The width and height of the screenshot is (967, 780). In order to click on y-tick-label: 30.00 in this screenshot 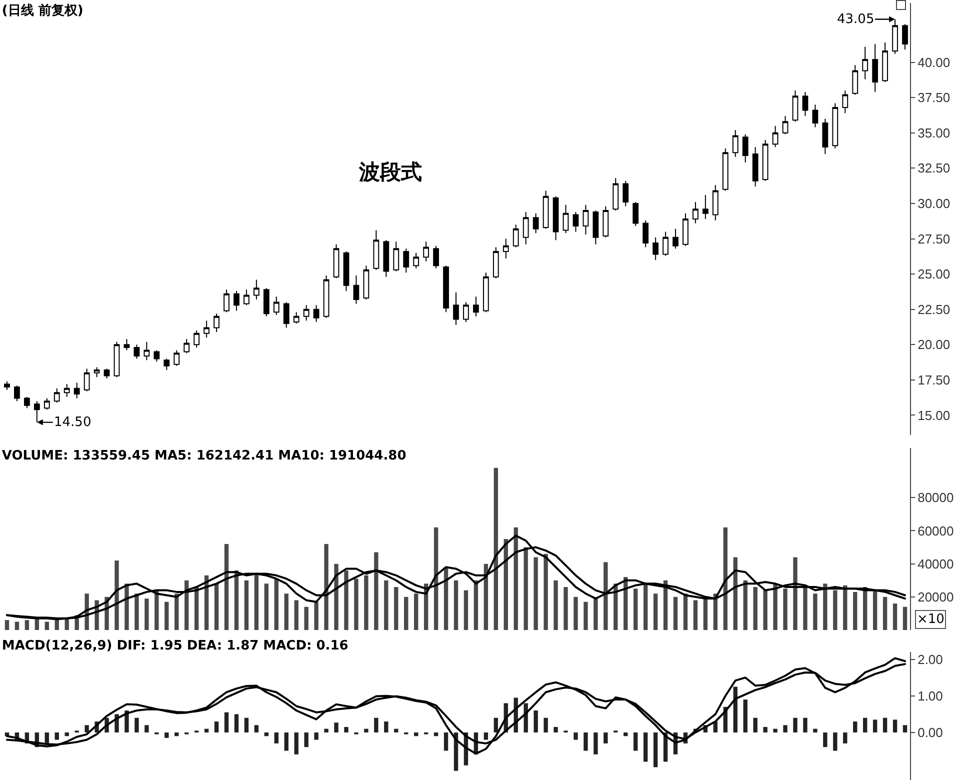, I will do `click(934, 204)`.